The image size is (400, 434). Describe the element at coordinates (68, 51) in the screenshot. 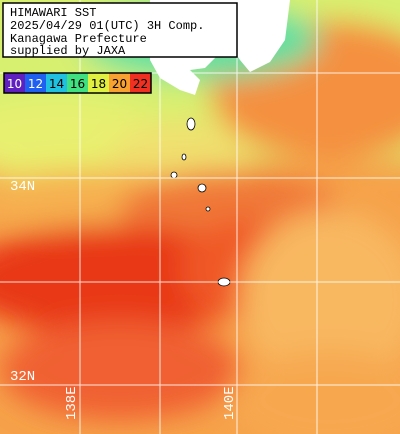

I see `title-line: supplied by JAXA` at that location.